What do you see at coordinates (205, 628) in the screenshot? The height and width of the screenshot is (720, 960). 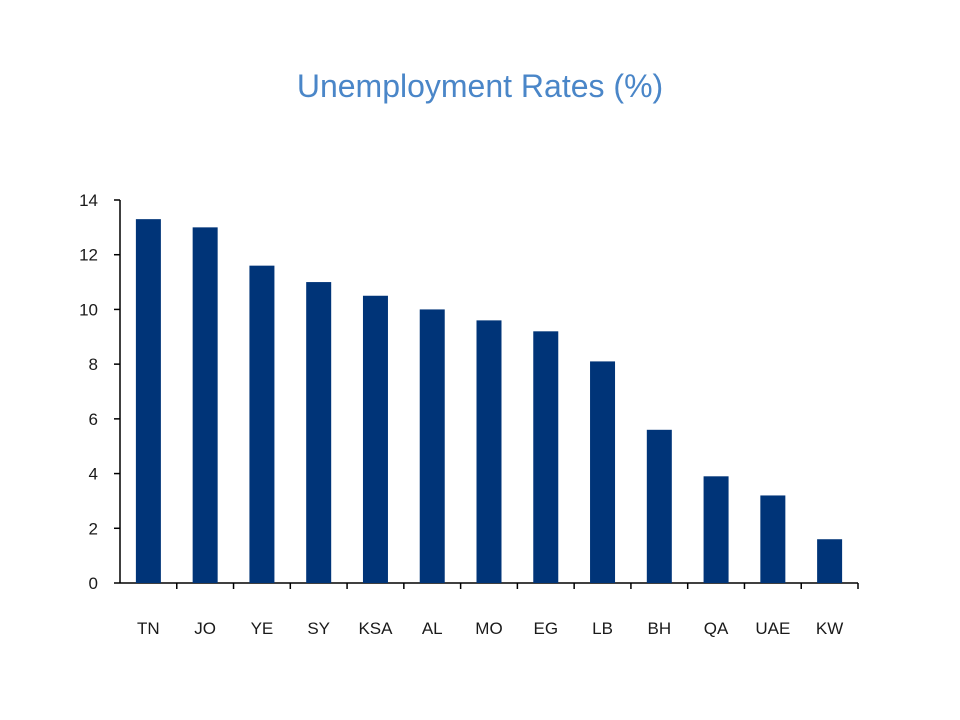 I see `x-category-label: JO` at bounding box center [205, 628].